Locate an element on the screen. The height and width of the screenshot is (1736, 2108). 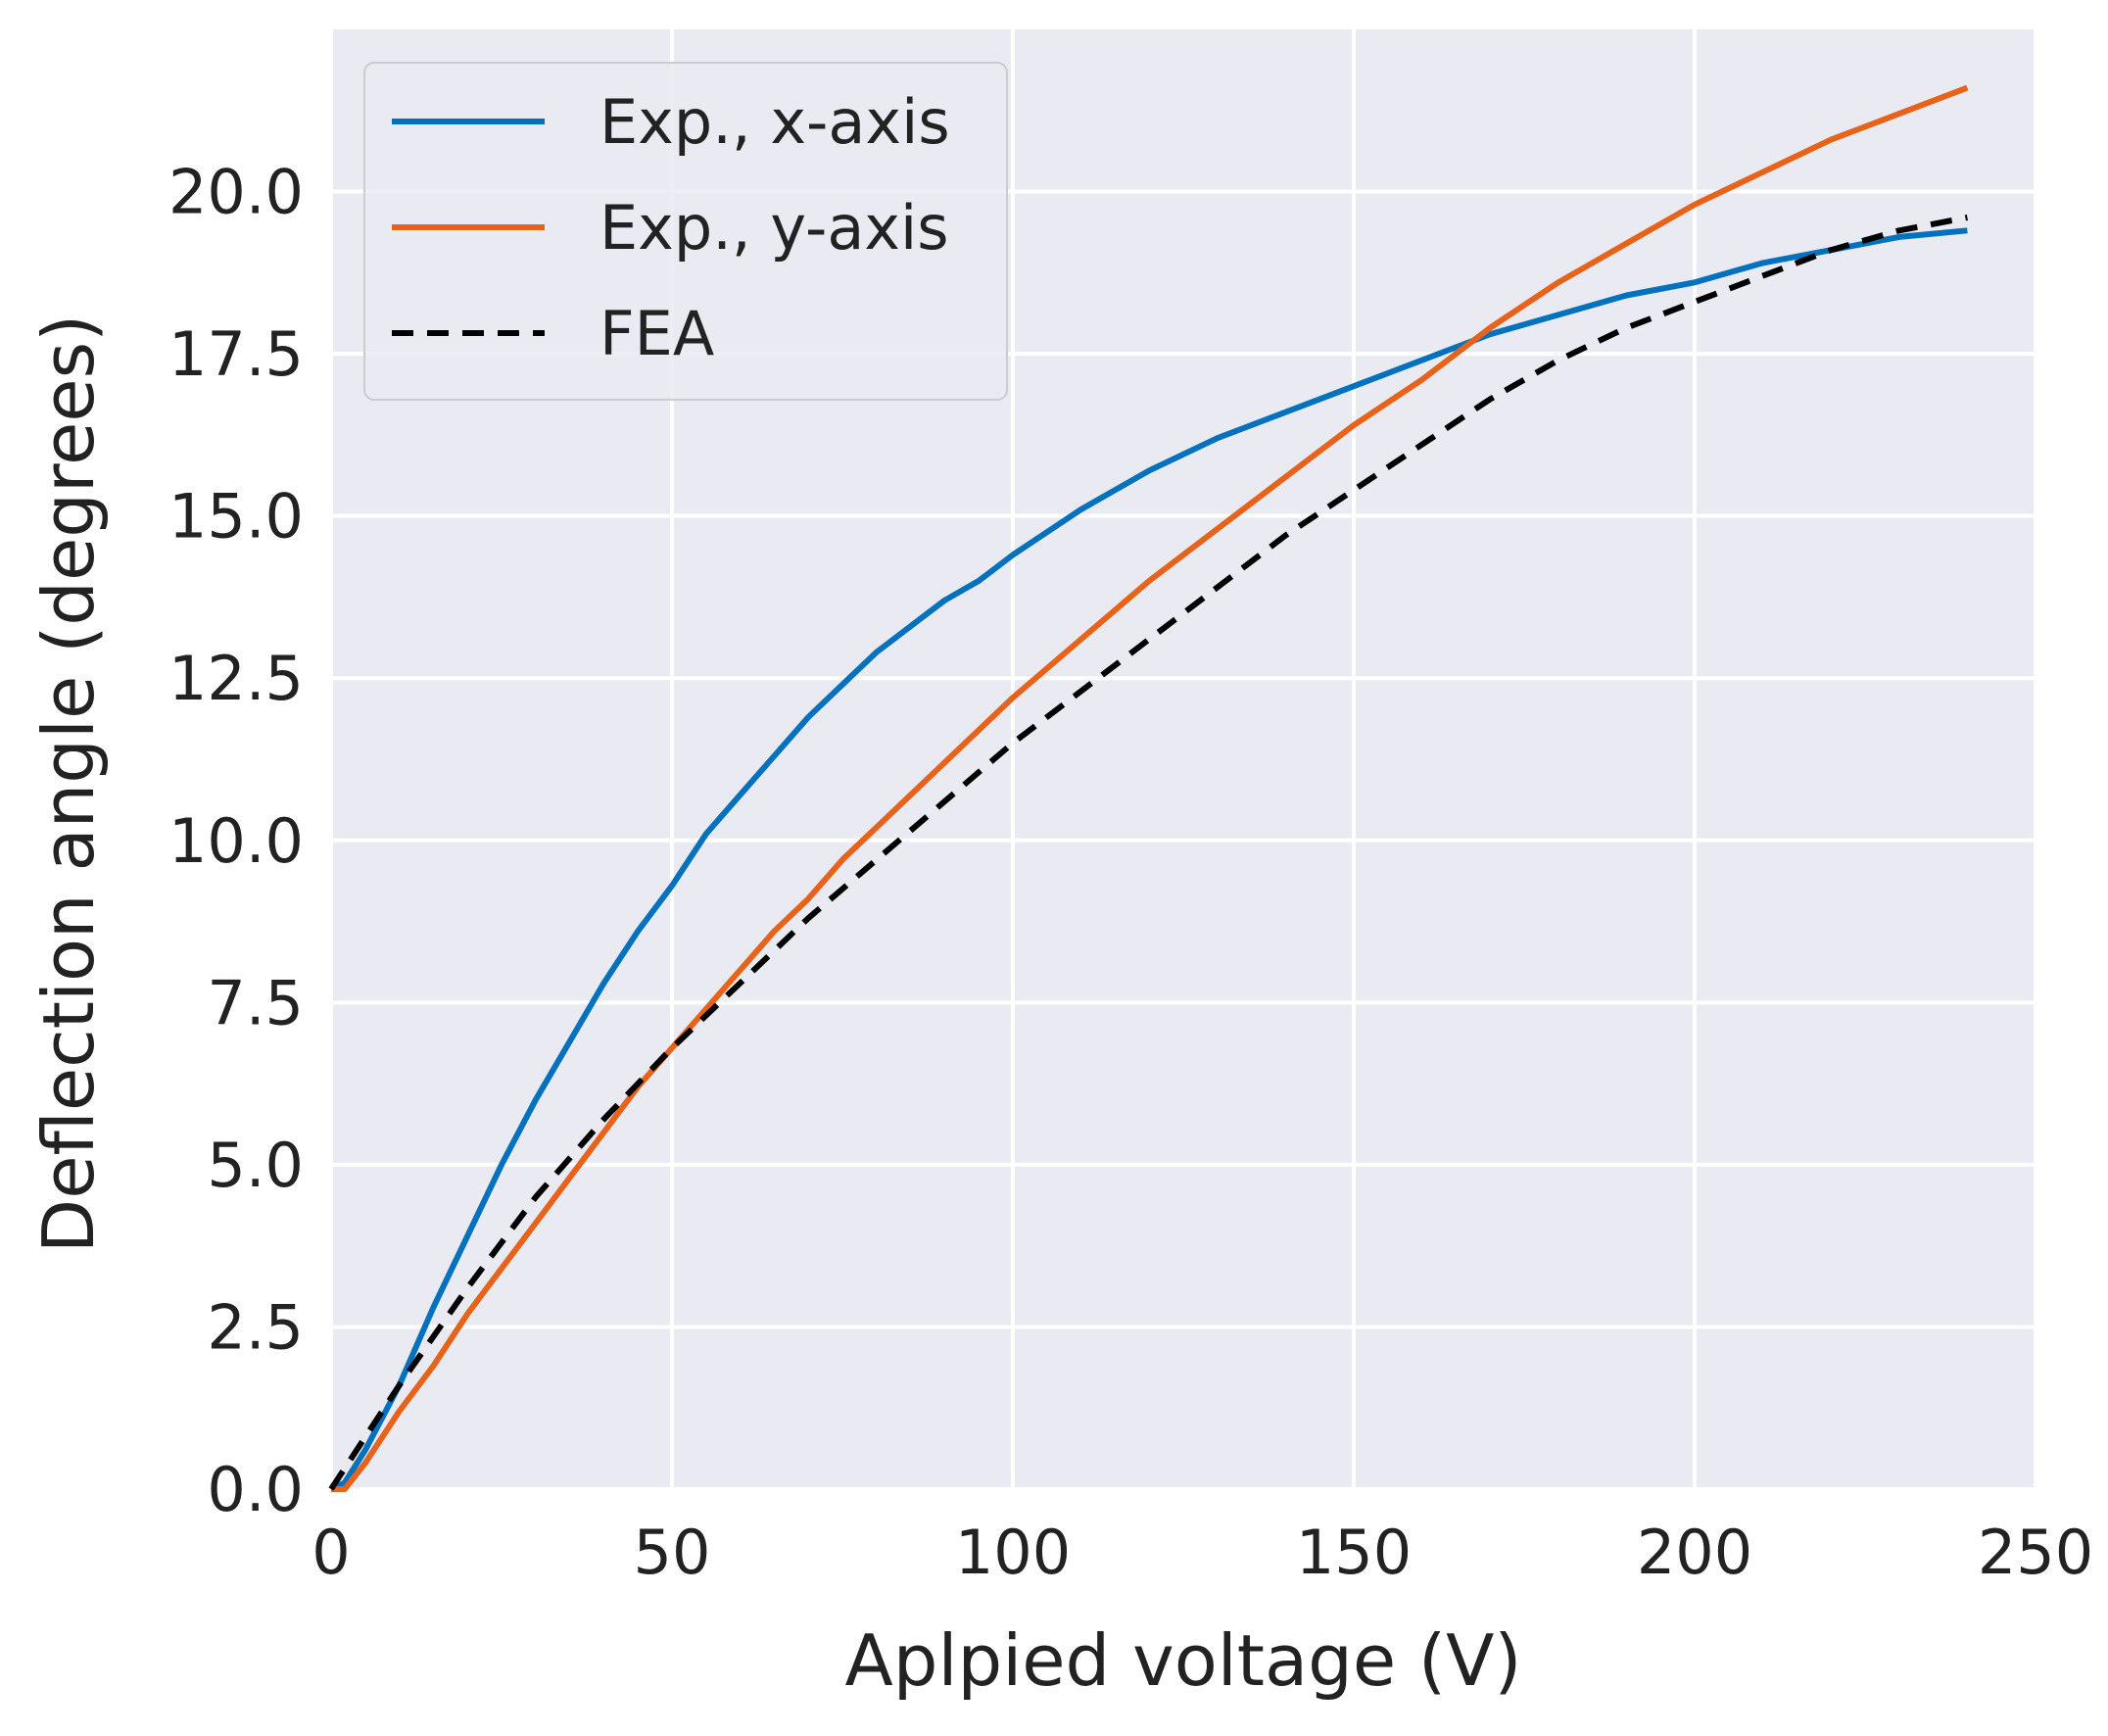
y-tick-label: 2.5 is located at coordinates (255, 1327).